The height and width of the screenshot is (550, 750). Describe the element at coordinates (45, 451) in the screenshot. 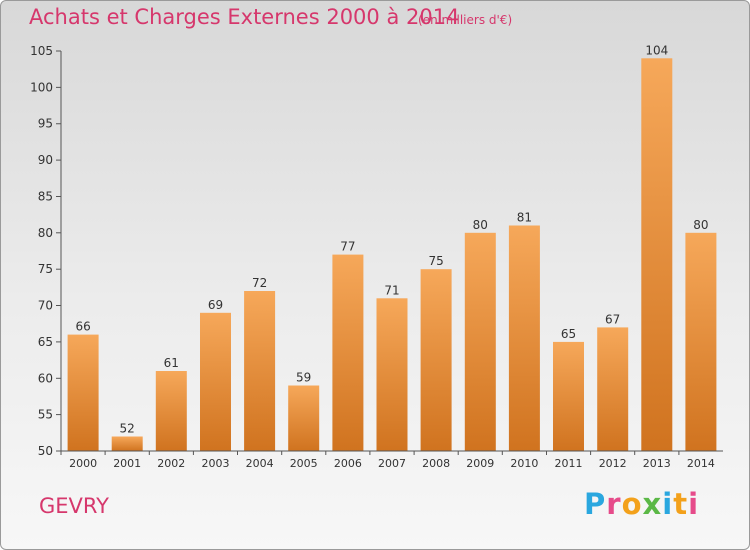

I see `y-tick-label-50: 50` at that location.